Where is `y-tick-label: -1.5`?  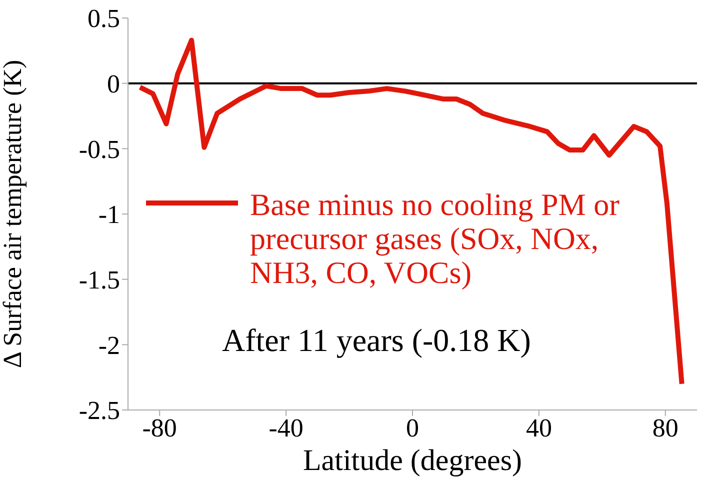 y-tick-label: -1.5 is located at coordinates (99, 280).